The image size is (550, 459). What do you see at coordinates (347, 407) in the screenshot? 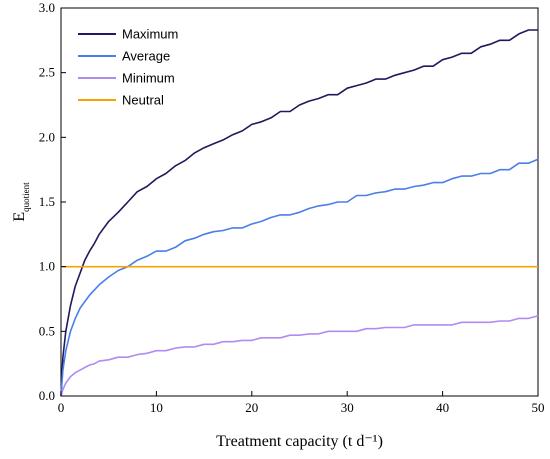
I see `x-tick-label: 30` at bounding box center [347, 407].